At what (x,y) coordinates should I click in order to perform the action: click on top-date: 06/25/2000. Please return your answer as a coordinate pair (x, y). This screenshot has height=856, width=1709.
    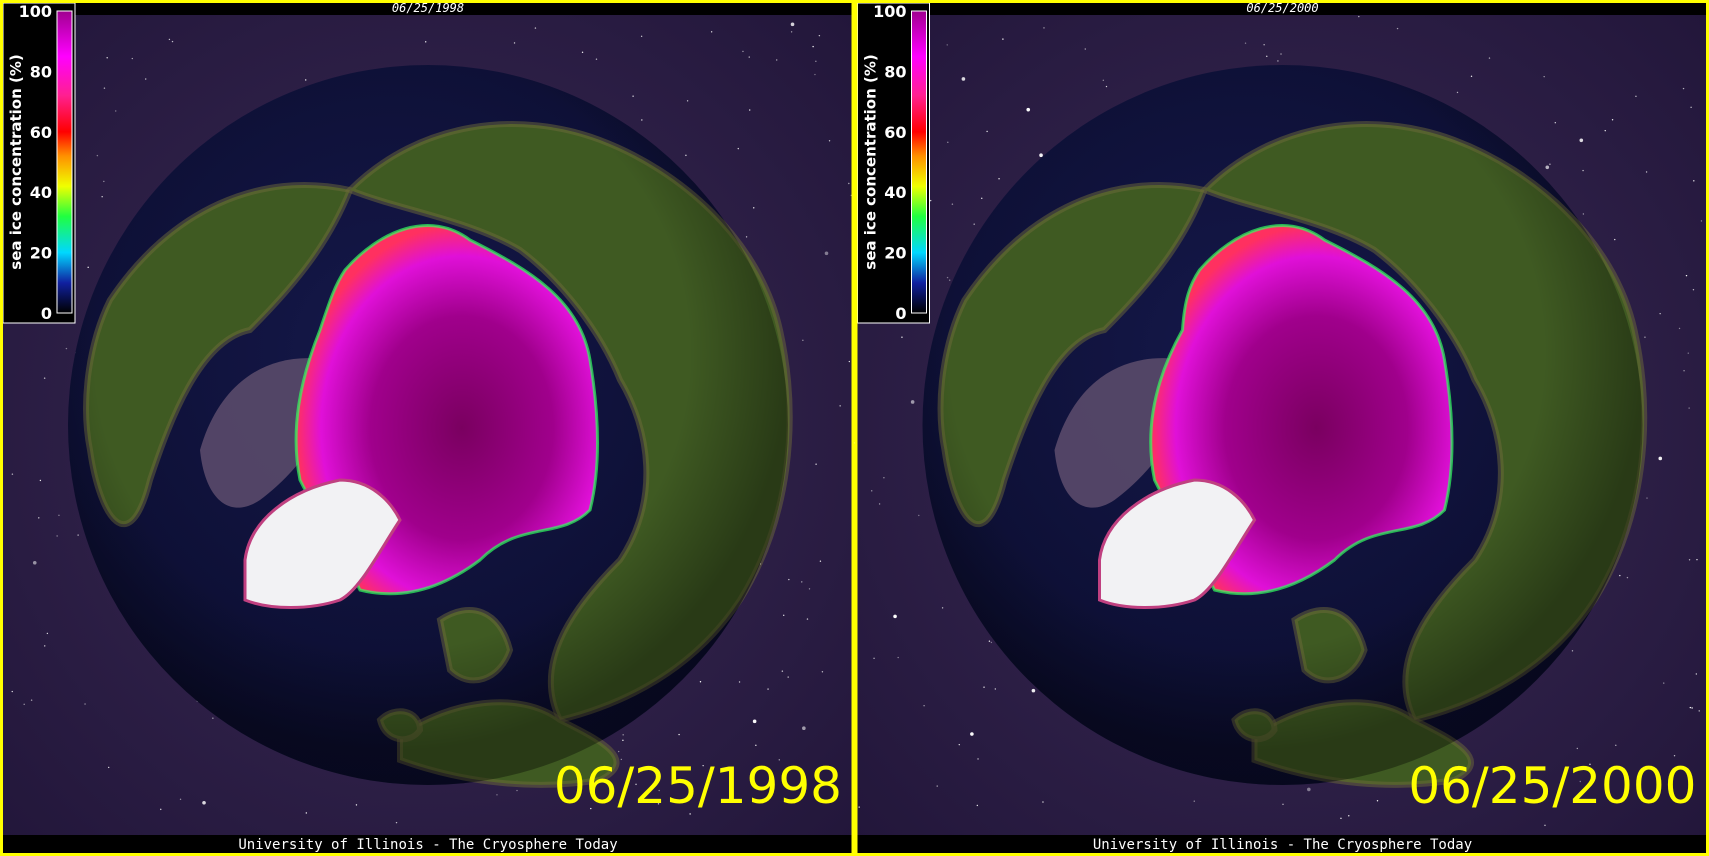
    Looking at the image, I should click on (1282, 8).